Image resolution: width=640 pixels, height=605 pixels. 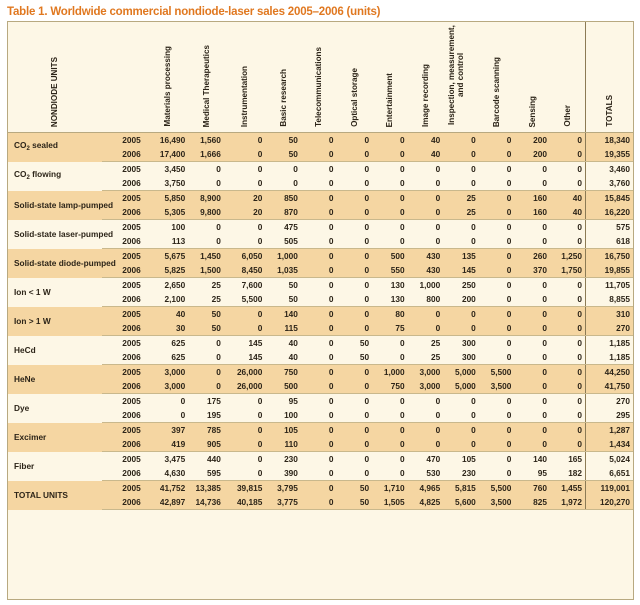 What do you see at coordinates (496, 502) in the screenshot?
I see `value-cell: 3,500` at bounding box center [496, 502].